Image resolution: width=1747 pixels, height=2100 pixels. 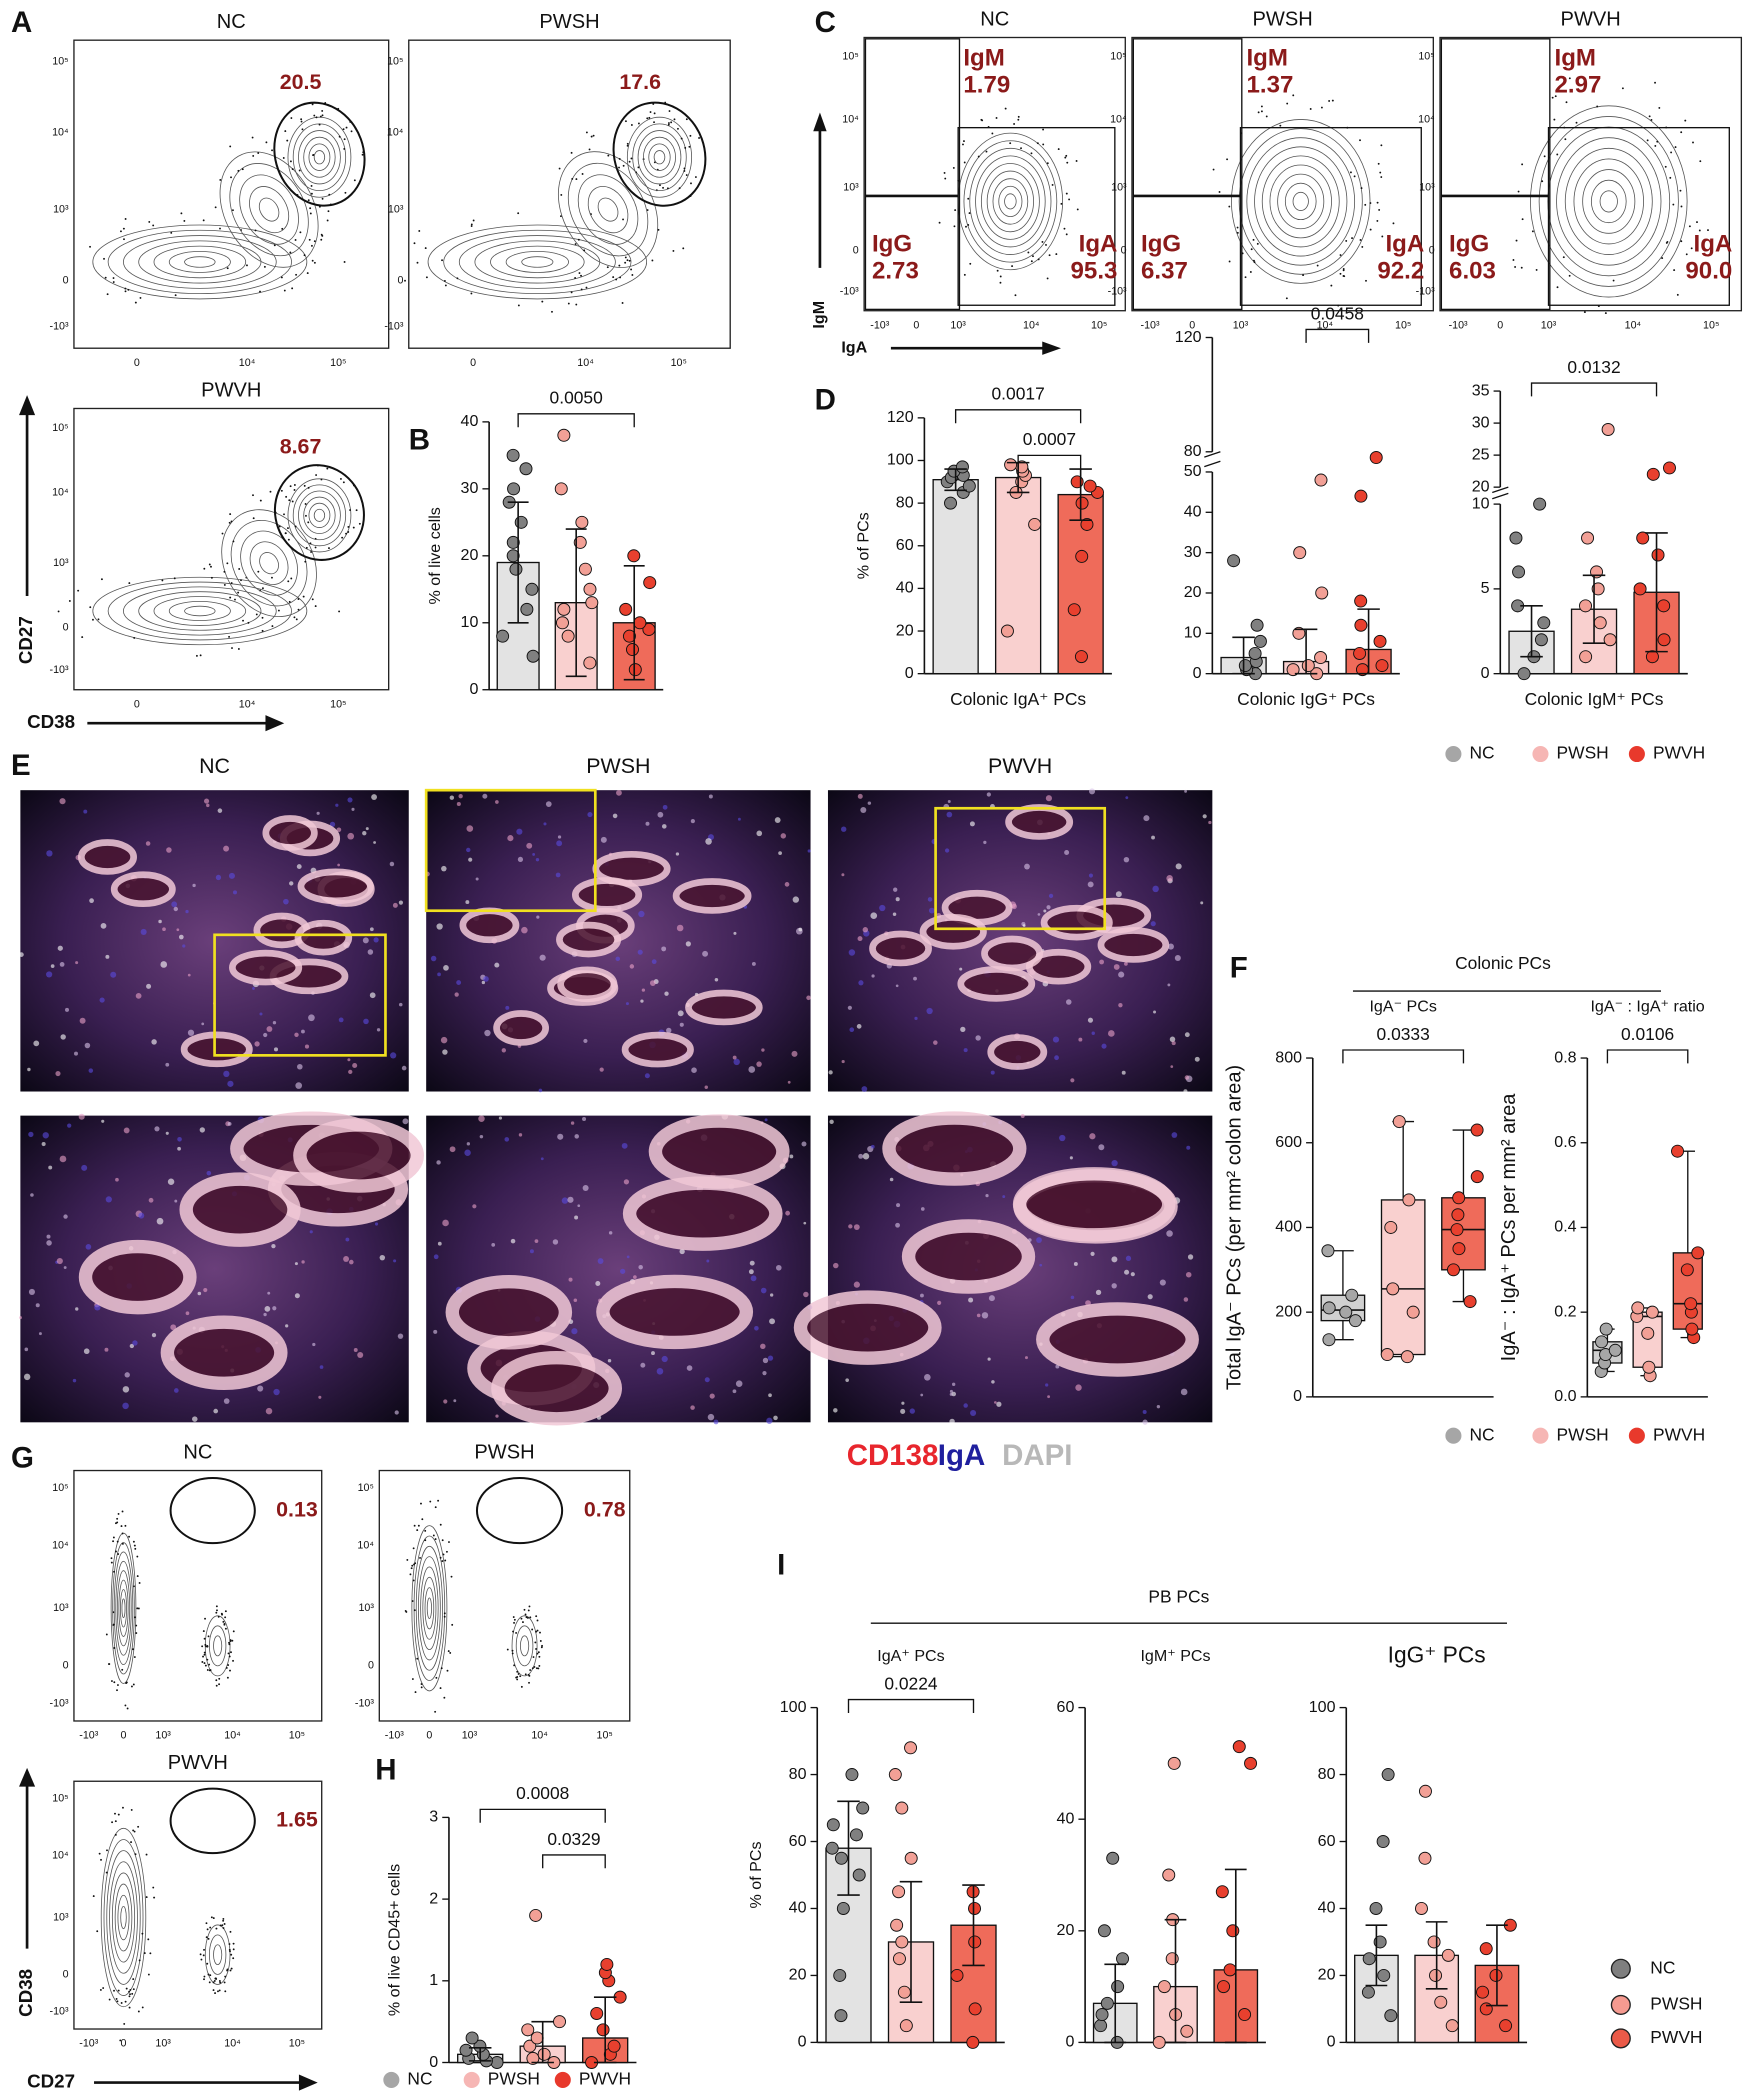 What do you see at coordinates (1327, 1841) in the screenshot?
I see `y-tick-label: 60` at bounding box center [1327, 1841].